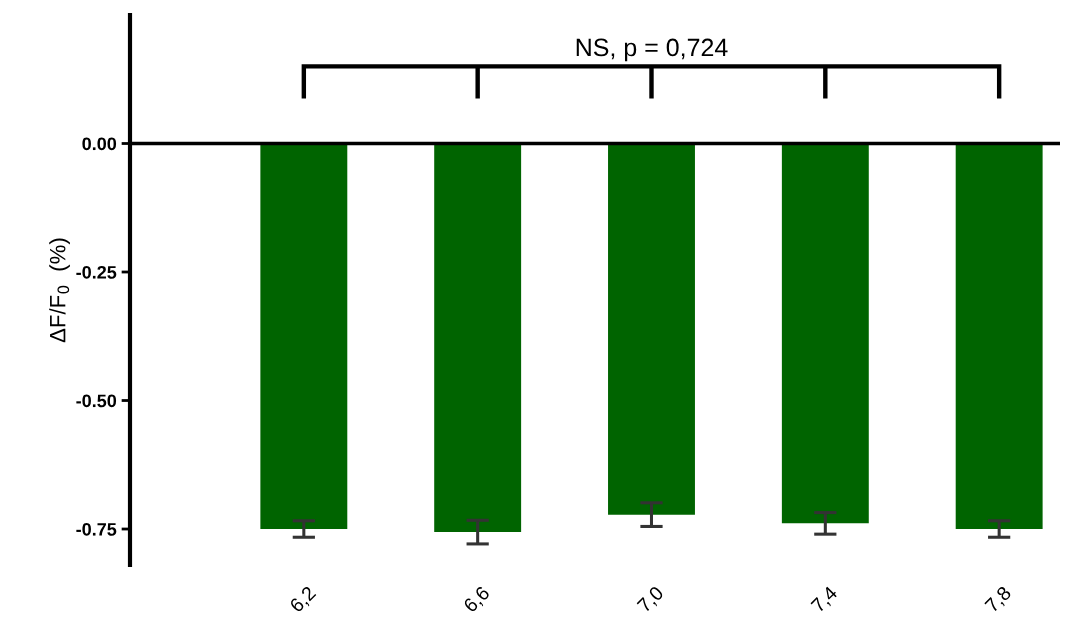  I want to click on x-tick-label: 6,2, so click(303, 600).